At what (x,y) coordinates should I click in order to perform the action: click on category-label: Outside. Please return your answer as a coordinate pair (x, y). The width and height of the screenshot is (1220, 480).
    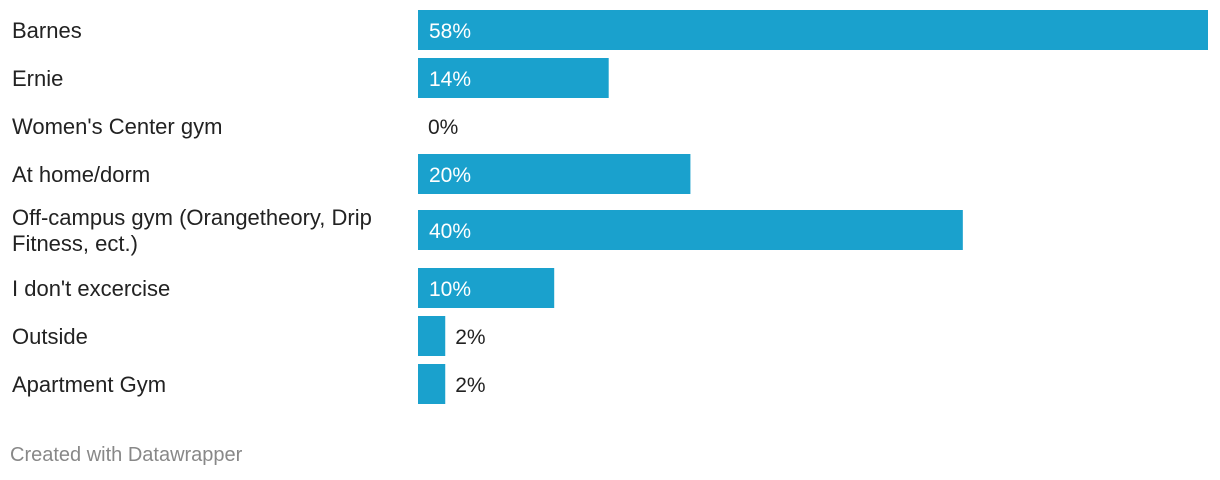
    Looking at the image, I should click on (50, 336).